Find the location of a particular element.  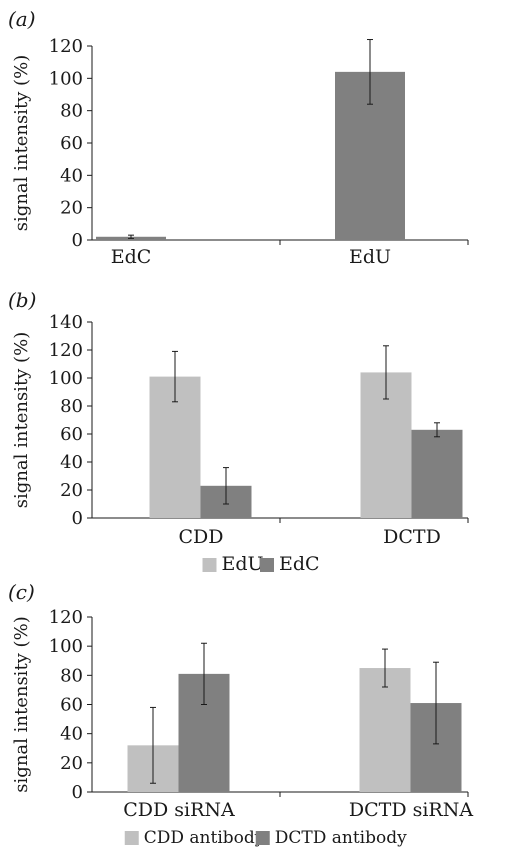

legend: EdU EdC is located at coordinates (261, 564).